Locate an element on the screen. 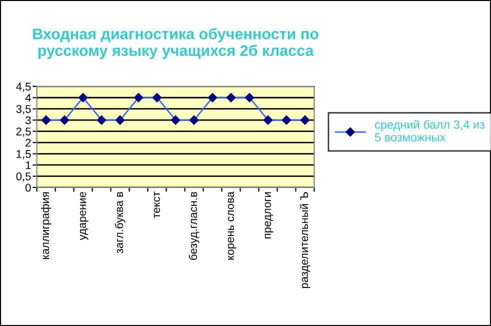 This screenshot has height=326, width=491. x-tick-label: текст is located at coordinates (157, 205).